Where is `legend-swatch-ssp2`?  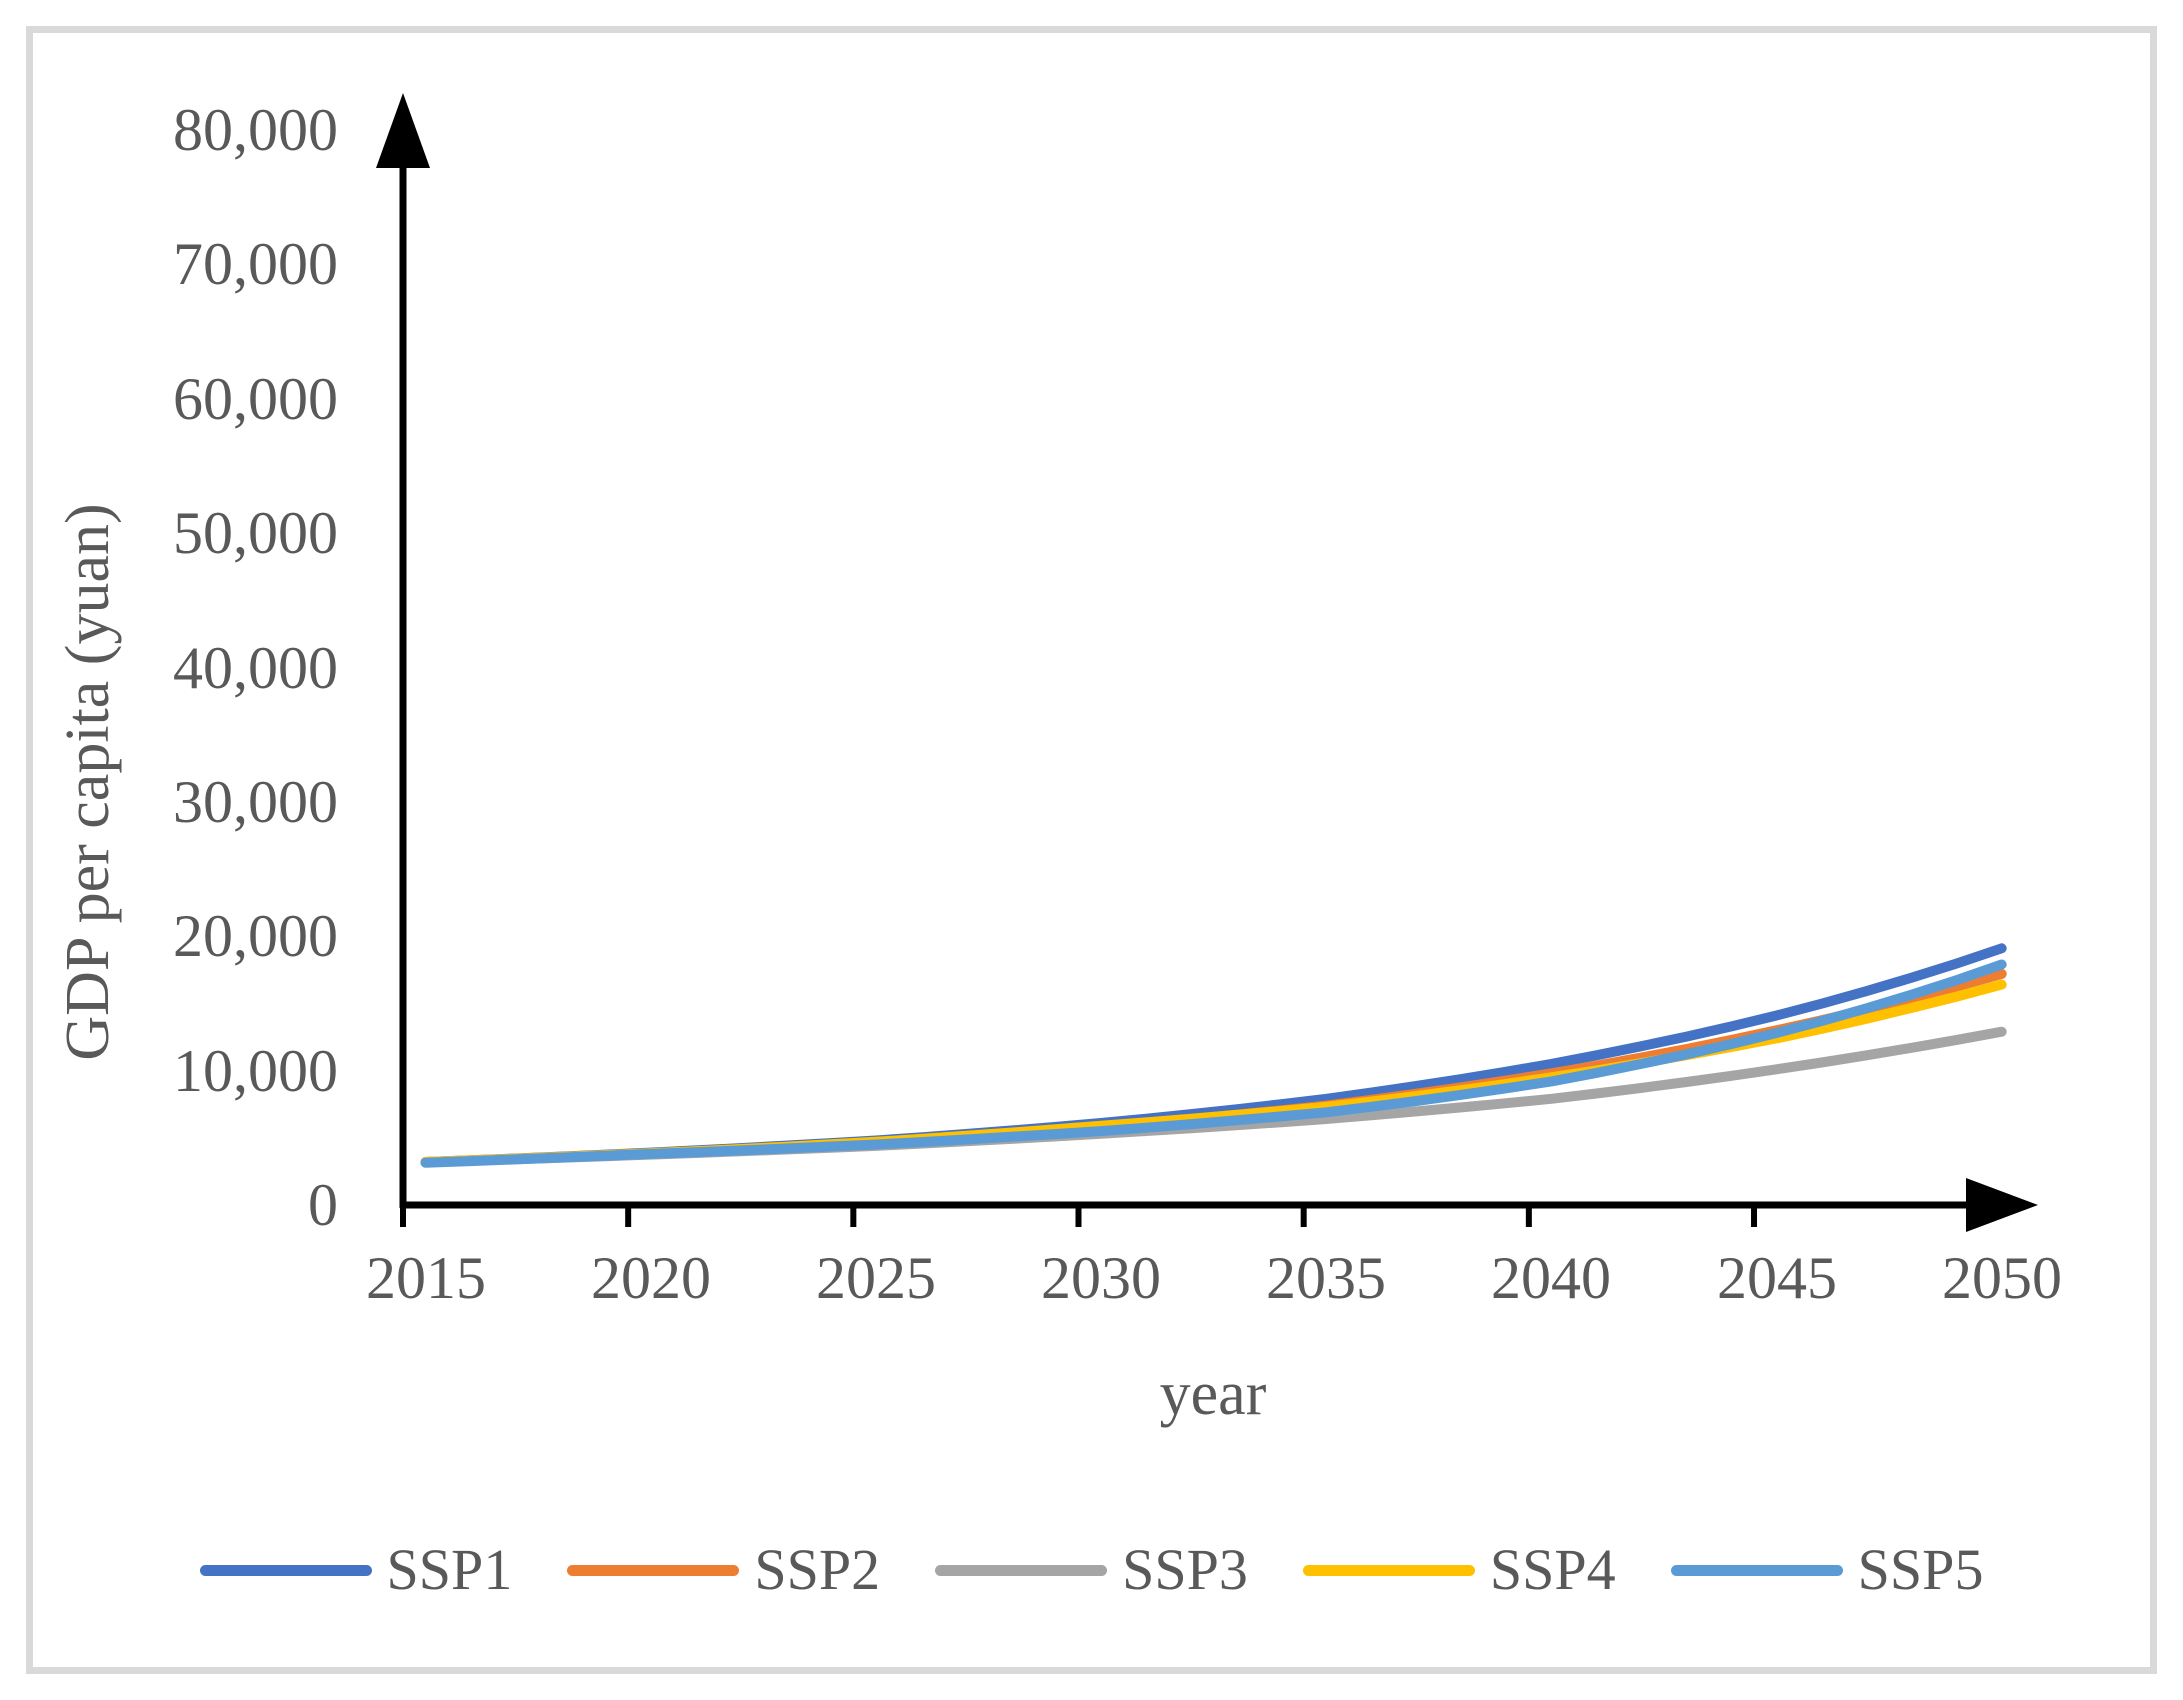
legend-swatch-ssp2 is located at coordinates (653, 1570).